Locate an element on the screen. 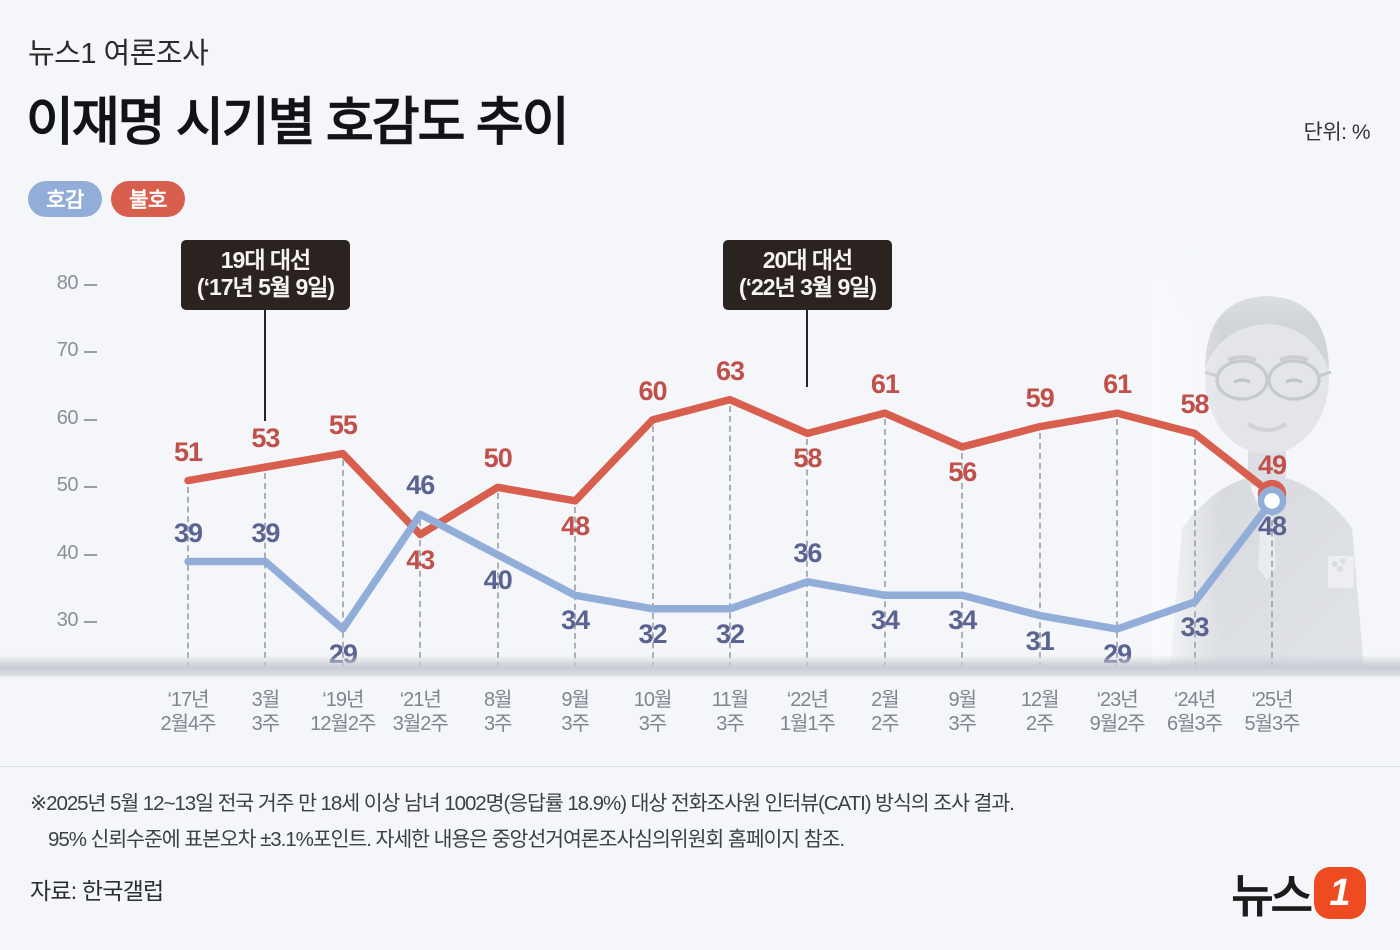 The height and width of the screenshot is (950, 1400). x-axis-label-line1: 12월 is located at coordinates (1040, 700).